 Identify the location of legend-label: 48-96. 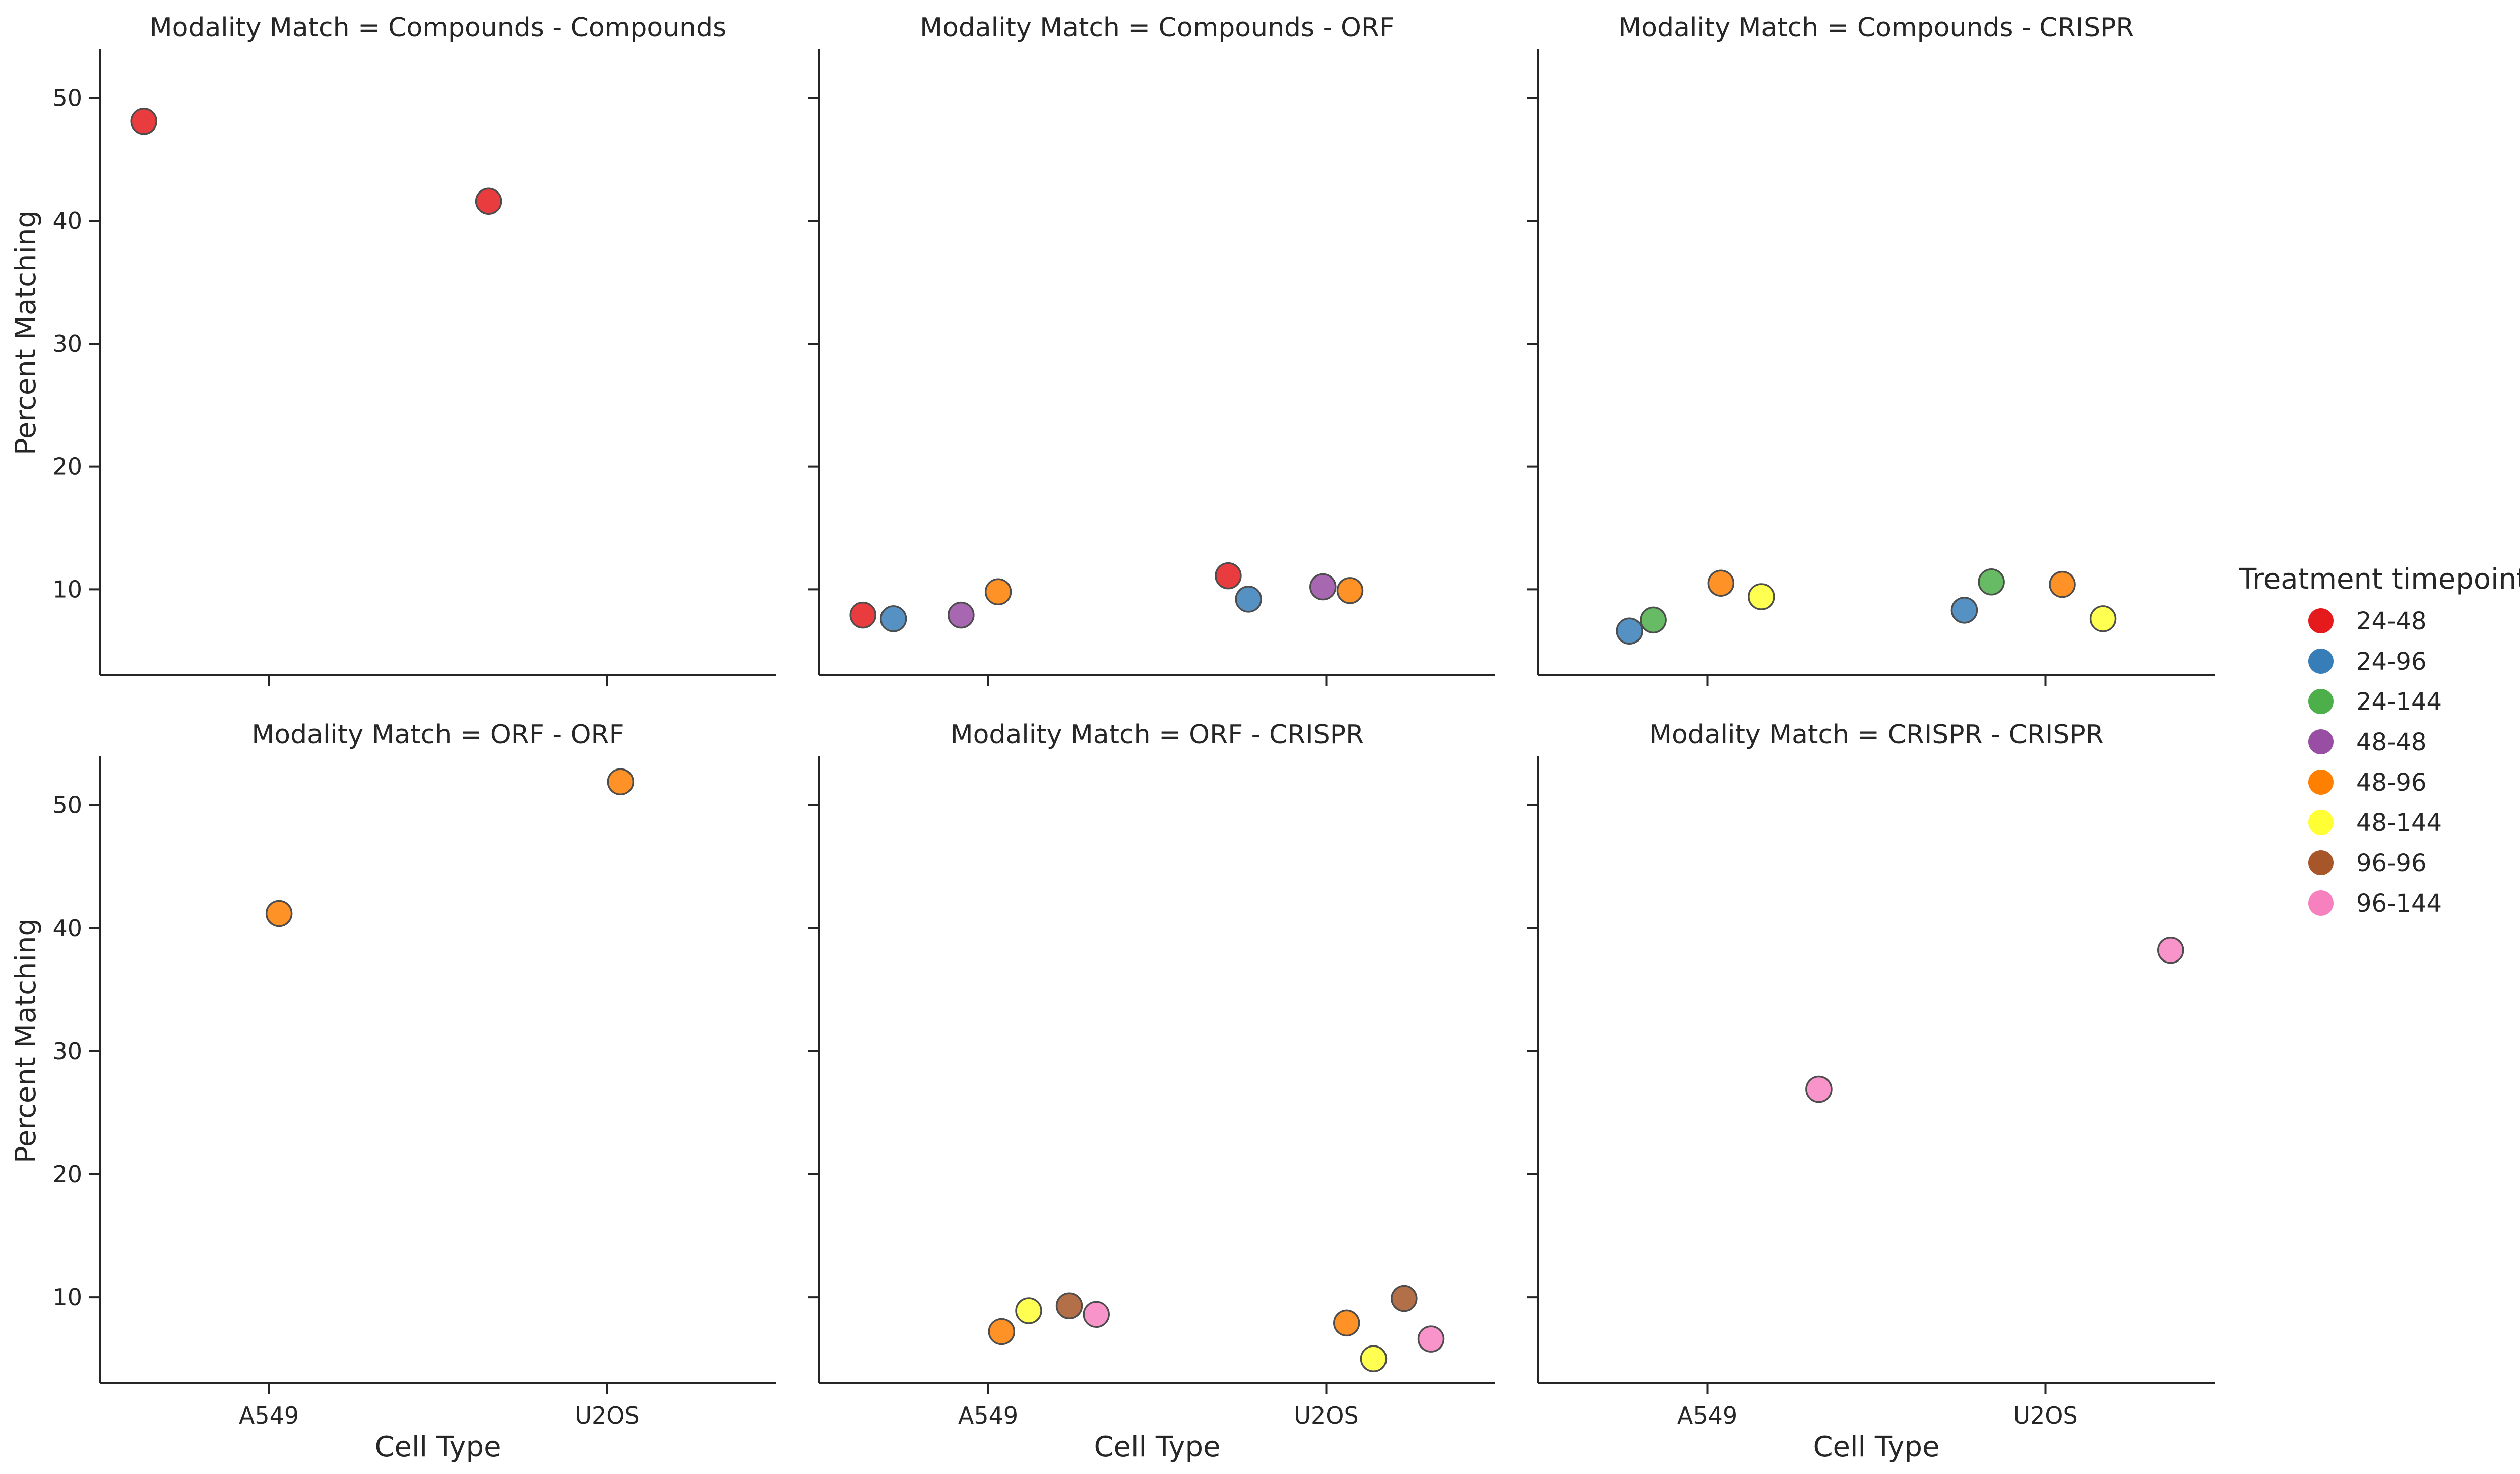
(2391, 782).